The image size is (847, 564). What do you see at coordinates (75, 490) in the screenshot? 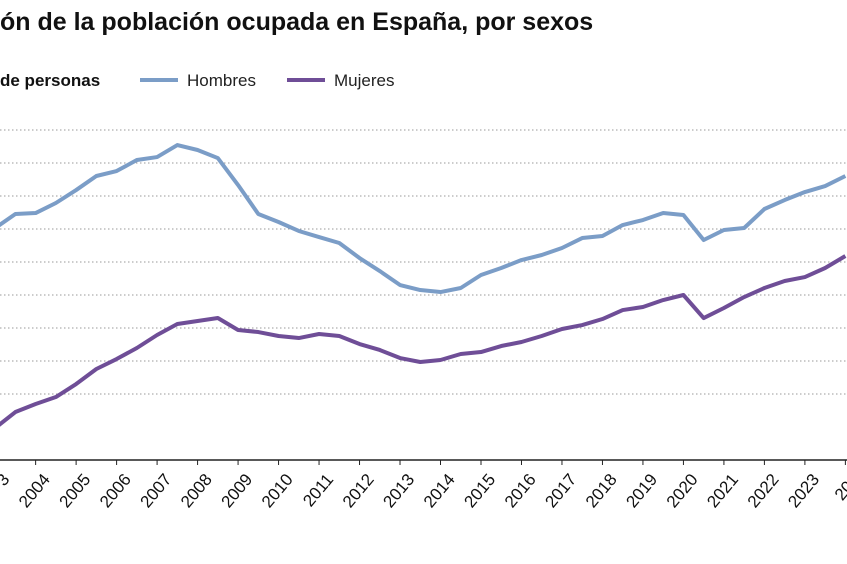
I see `x-tick-label: 2005` at bounding box center [75, 490].